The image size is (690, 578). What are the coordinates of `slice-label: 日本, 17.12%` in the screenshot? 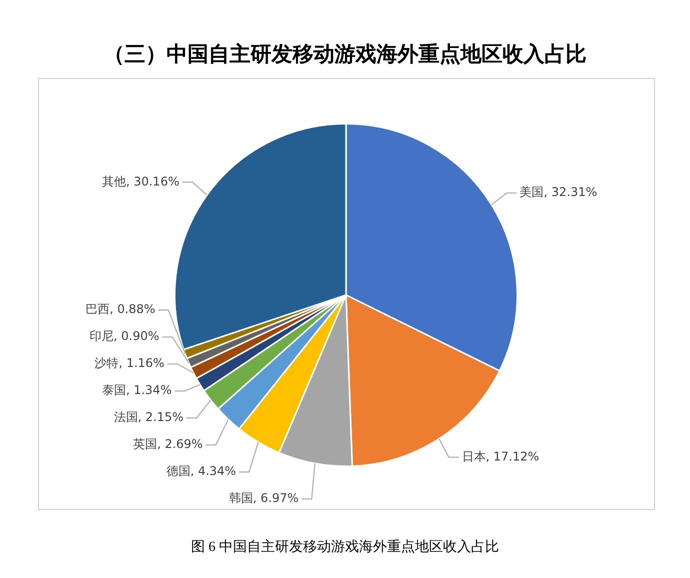 It's located at (501, 456).